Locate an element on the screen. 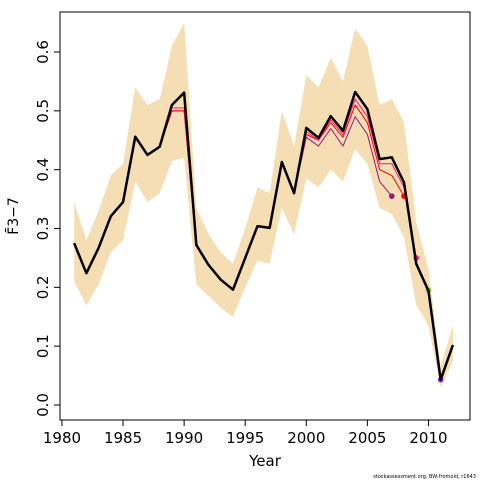 This screenshot has width=480, height=480. x-axis-label: Year is located at coordinates (265, 461).